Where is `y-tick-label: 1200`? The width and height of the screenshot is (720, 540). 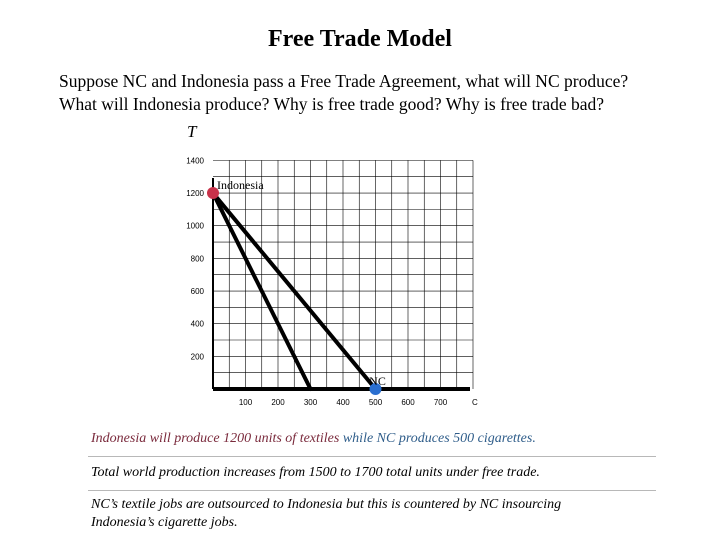
y-tick-label: 1200 is located at coordinates (195, 193).